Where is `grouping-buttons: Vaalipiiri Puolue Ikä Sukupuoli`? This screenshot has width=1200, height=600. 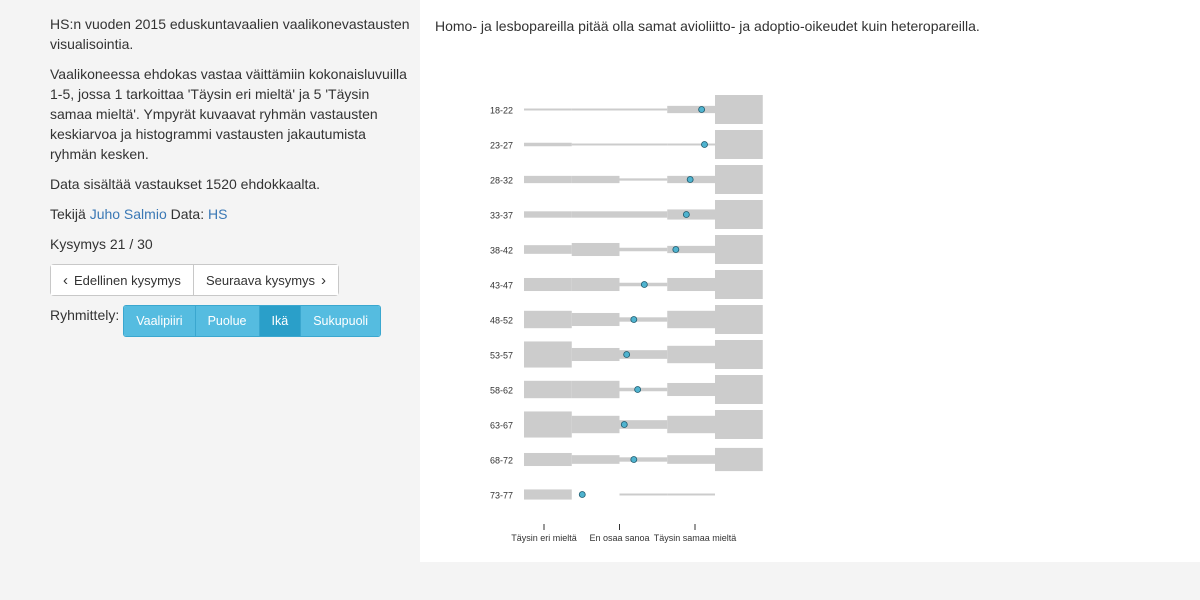
grouping-buttons: Vaalipiiri Puolue Ikä Sukupuoli is located at coordinates (252, 321).